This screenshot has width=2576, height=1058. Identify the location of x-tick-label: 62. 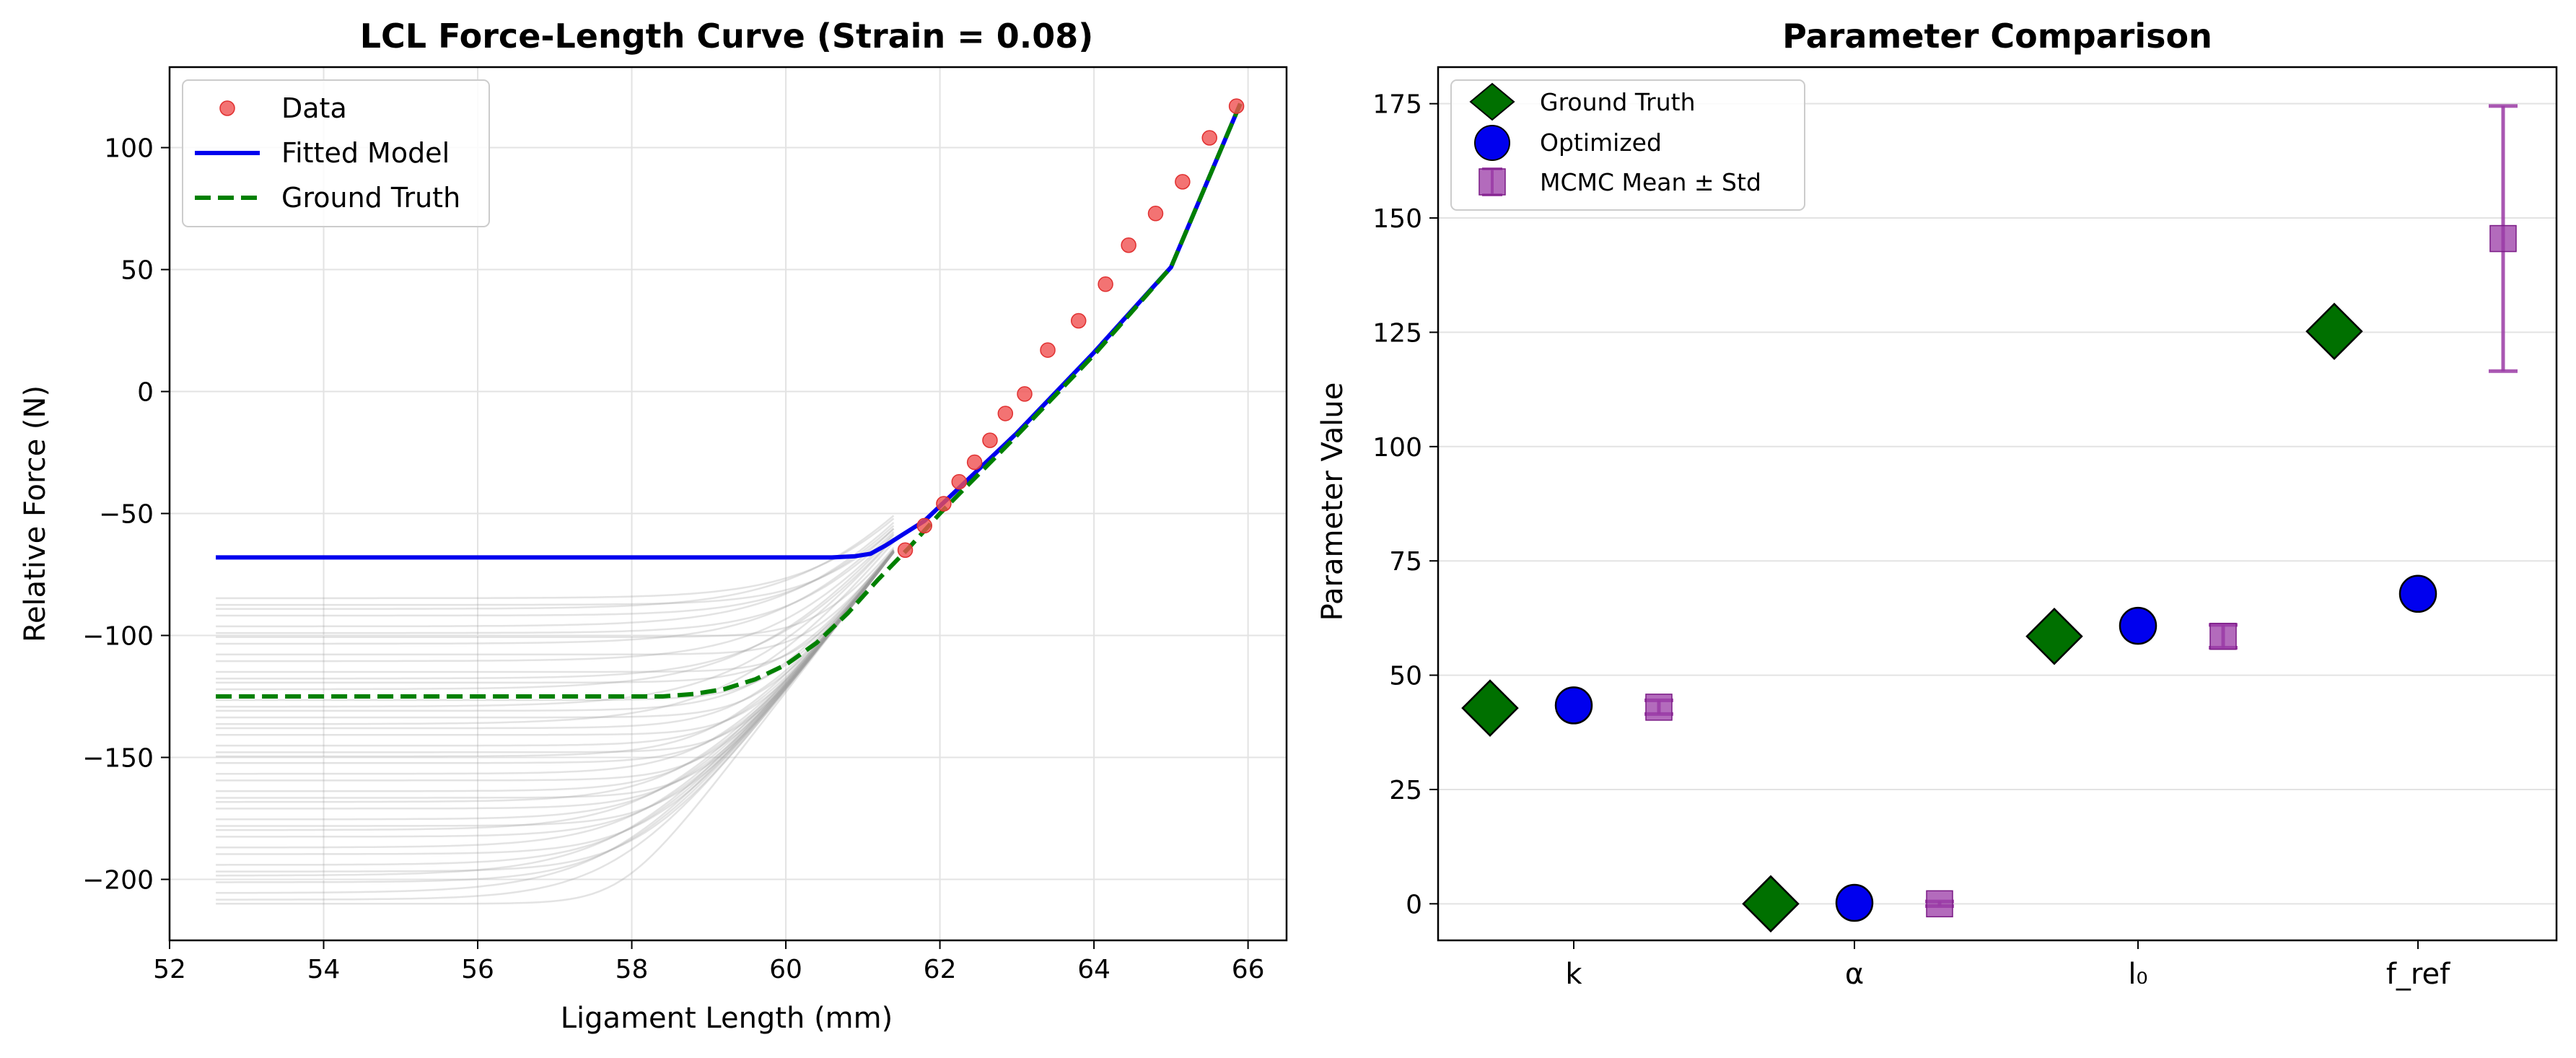
(940, 969).